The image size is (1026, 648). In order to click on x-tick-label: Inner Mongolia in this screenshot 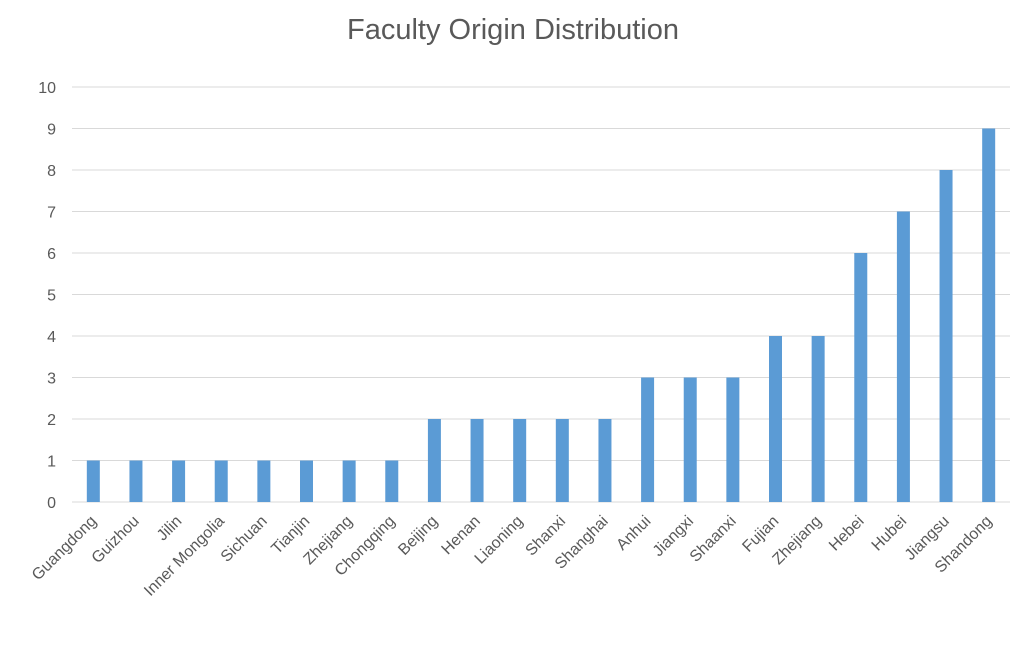, I will do `click(184, 556)`.